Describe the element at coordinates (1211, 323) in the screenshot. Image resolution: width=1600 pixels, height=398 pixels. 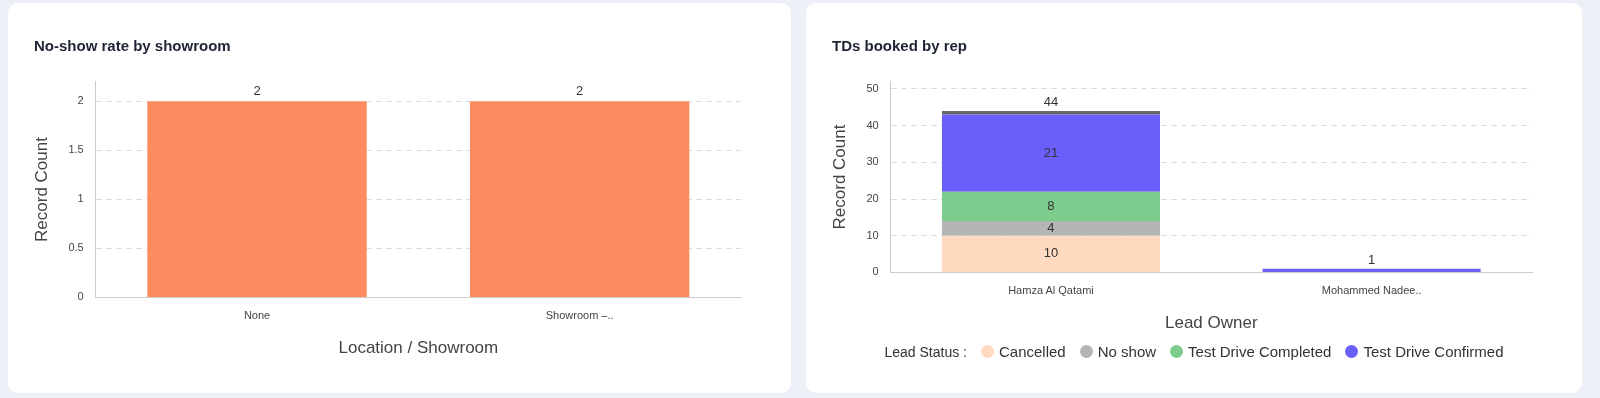
I see `x-axis-title: Lead Owner` at that location.